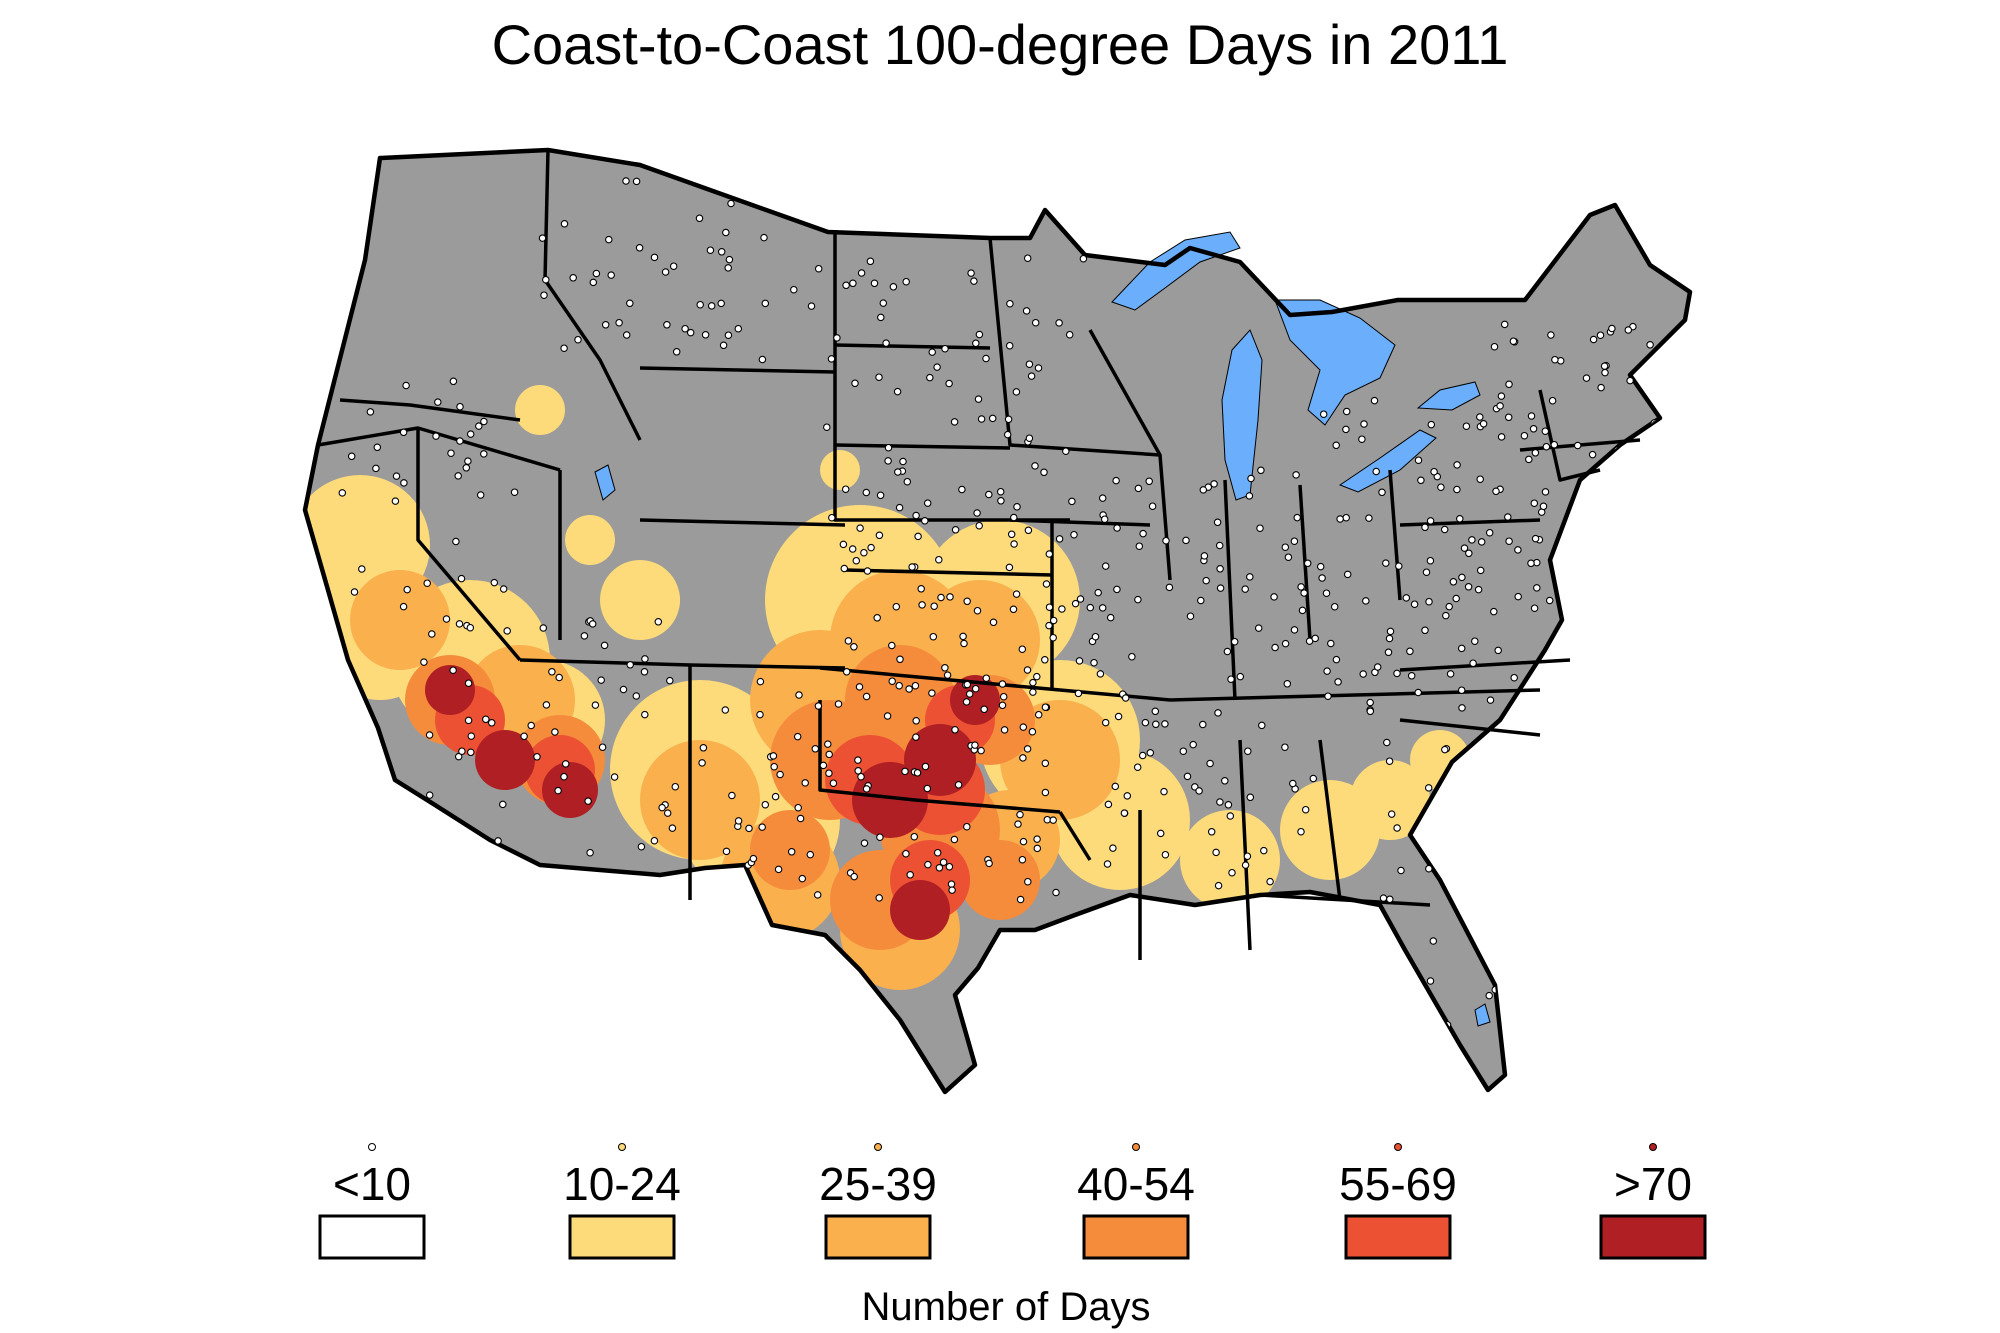 The image size is (2000, 1333). What do you see at coordinates (1485, 665) in the screenshot?
I see `border-va-nc` at bounding box center [1485, 665].